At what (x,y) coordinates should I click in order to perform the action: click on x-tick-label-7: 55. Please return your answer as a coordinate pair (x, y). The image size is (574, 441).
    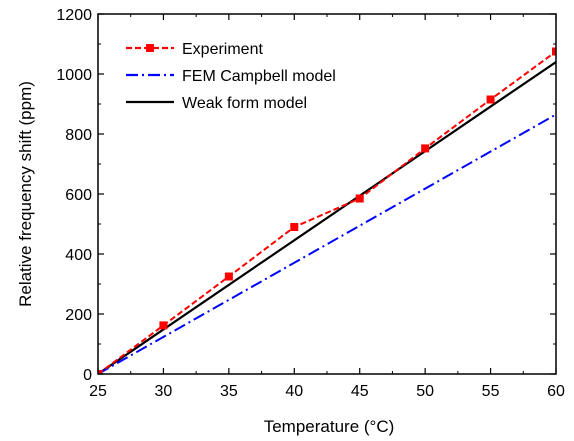
    Looking at the image, I should click on (491, 391).